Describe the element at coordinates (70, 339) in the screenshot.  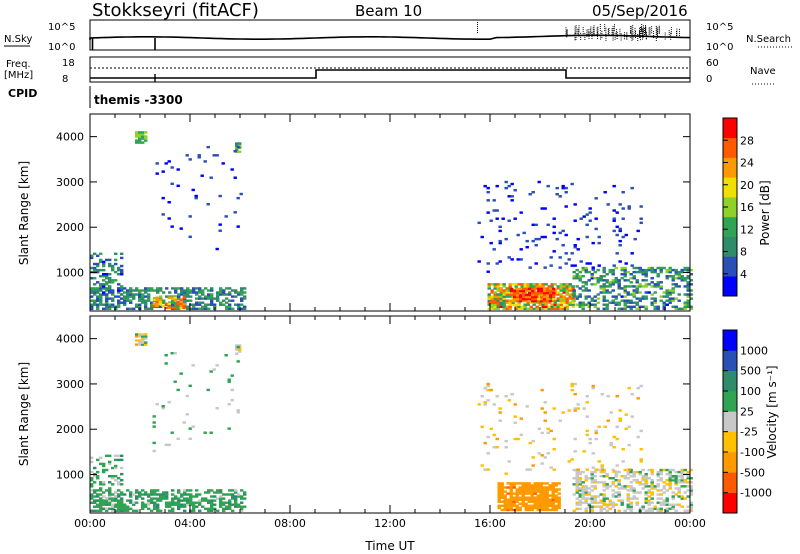
I see `y-tick-label: 4000` at that location.